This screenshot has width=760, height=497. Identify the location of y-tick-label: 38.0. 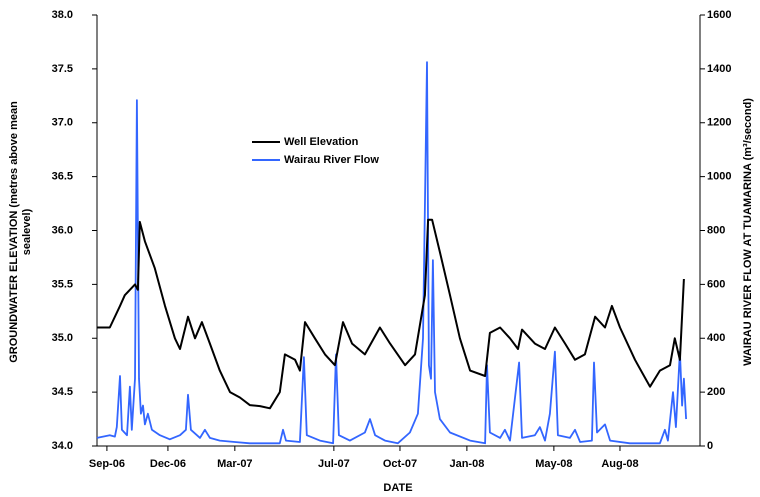
(62, 15).